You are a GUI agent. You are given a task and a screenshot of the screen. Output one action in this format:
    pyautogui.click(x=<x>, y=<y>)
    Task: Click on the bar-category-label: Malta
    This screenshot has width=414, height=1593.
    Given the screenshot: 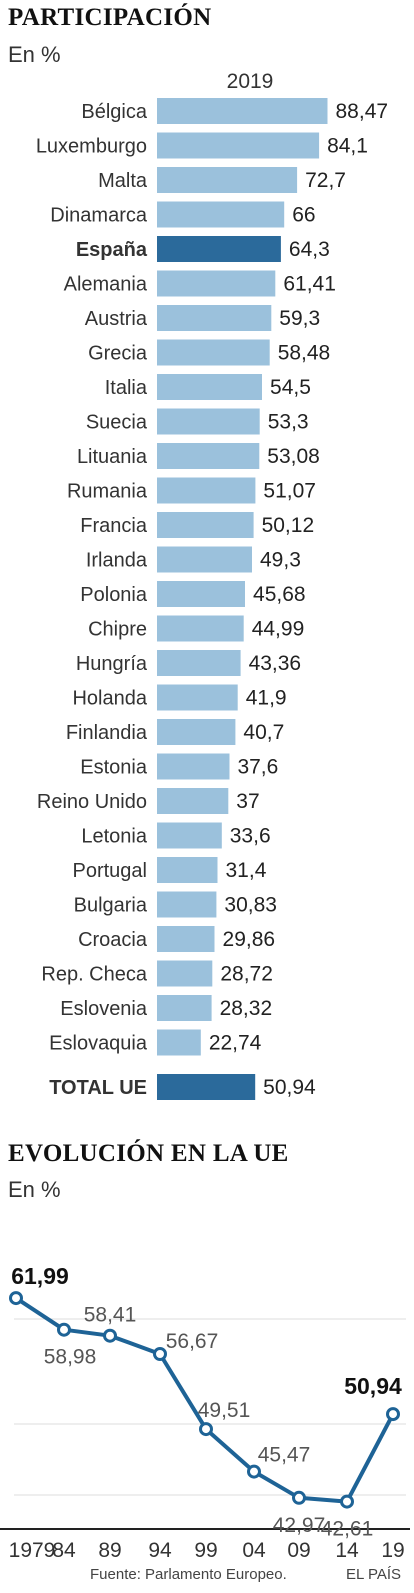 What is the action you would take?
    pyautogui.click(x=123, y=181)
    